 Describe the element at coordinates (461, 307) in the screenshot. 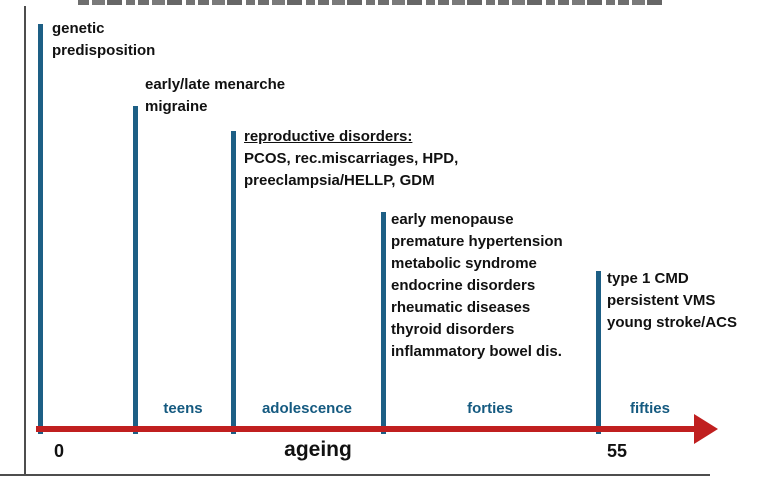

I see `milestone-line: rheumatic diseases` at that location.